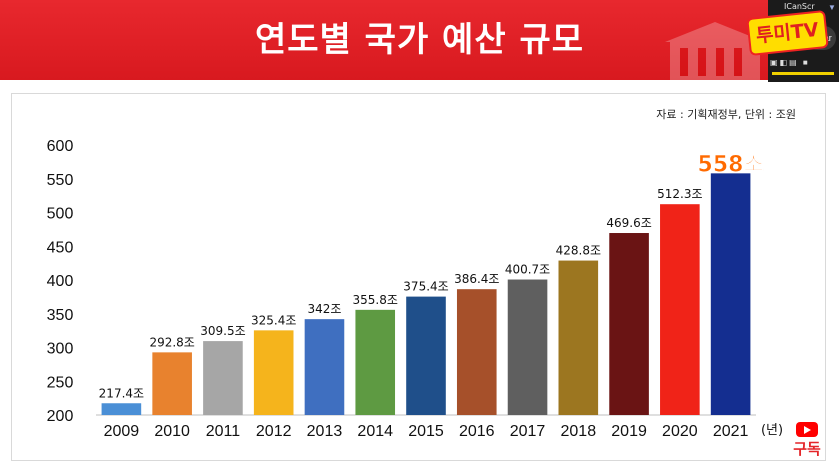  Describe the element at coordinates (324, 309) in the screenshot. I see `data-label: 342조` at that location.